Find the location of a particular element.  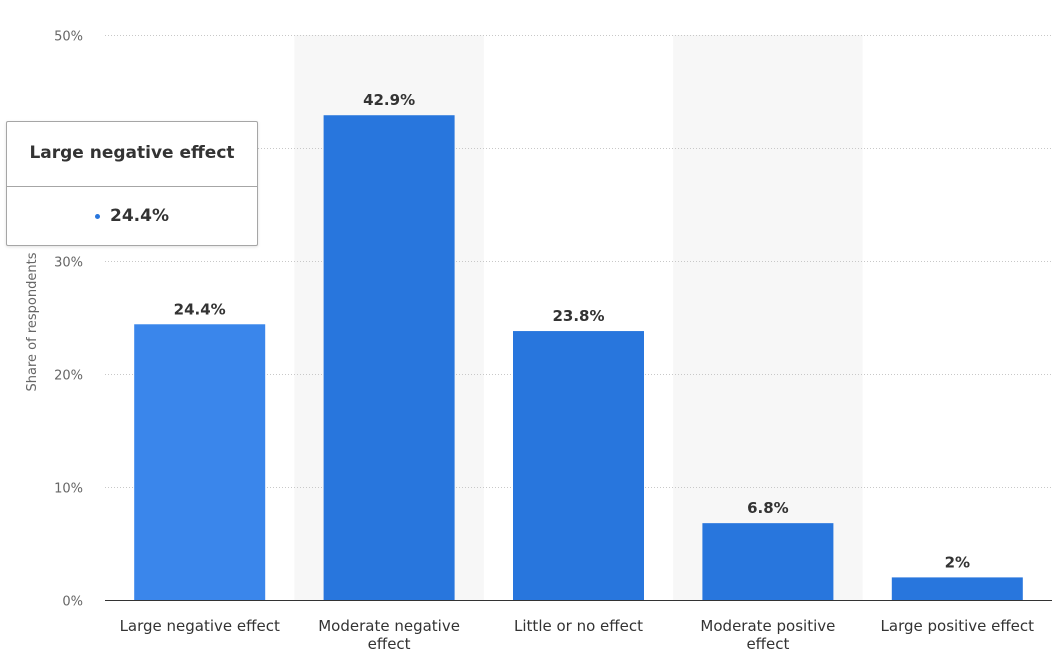

y-tick-label: 30% is located at coordinates (68, 263).